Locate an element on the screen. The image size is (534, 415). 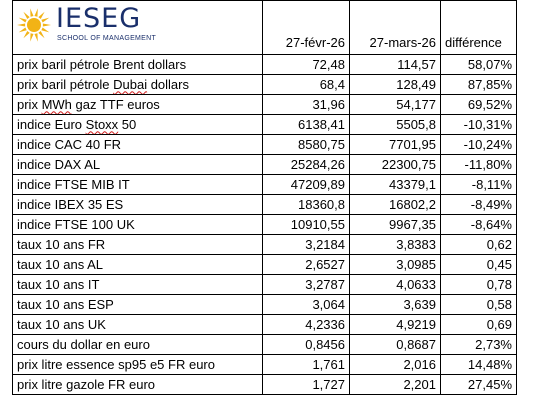
row-label-cell: taux 10 ans UK is located at coordinates (137, 324).